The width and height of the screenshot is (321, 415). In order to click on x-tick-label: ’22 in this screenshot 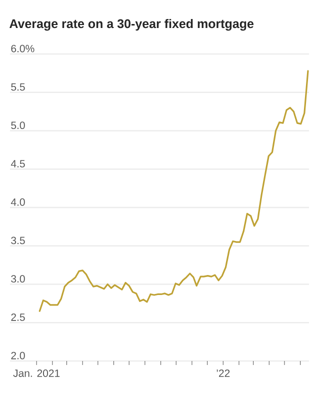, I will do `click(223, 373)`.